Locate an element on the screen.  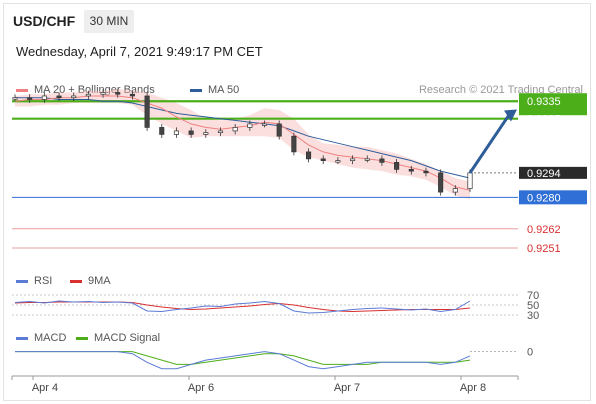
resistance-tag-box is located at coordinates (553, 104).